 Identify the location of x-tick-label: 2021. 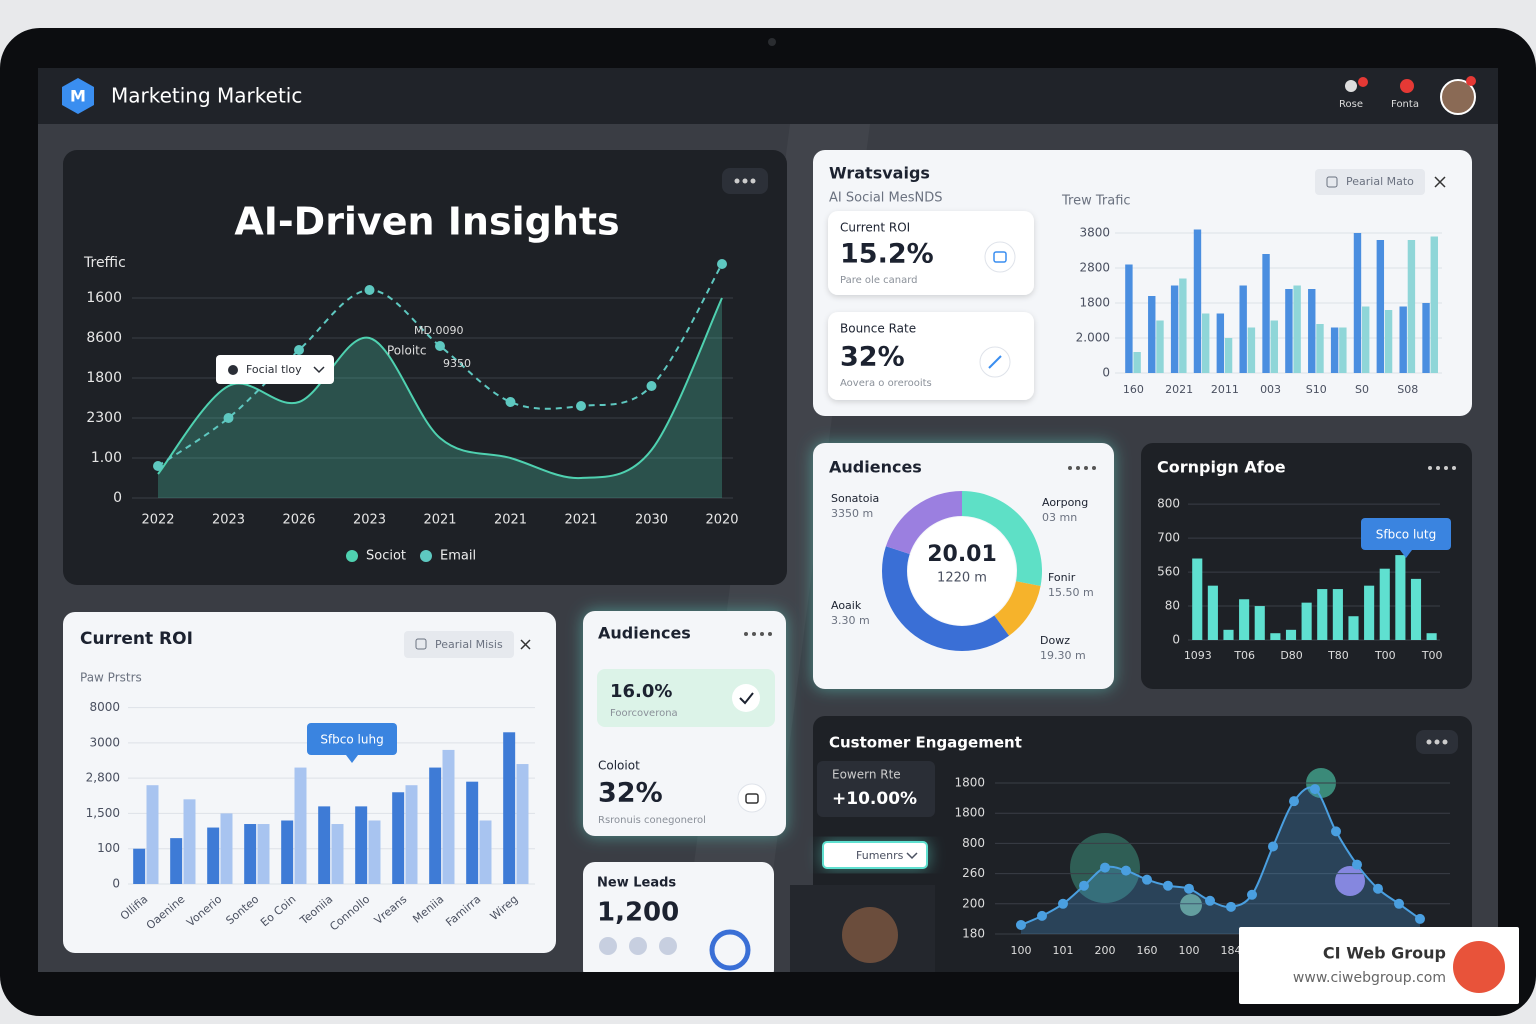
(510, 520).